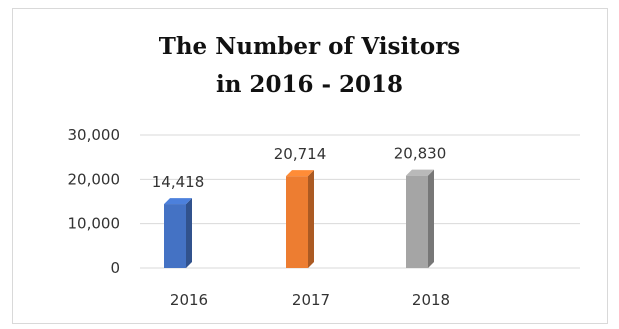 The image size is (619, 329). Describe the element at coordinates (115, 268) in the screenshot. I see `y-tick-label: 0` at that location.